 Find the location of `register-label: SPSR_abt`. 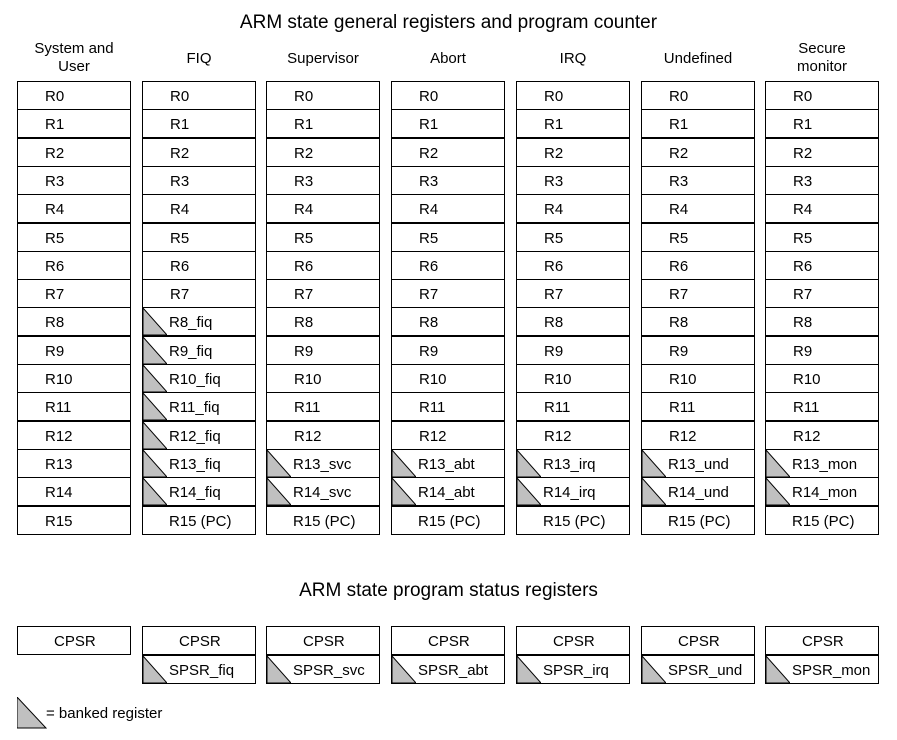

register-label: SPSR_abt is located at coordinates (453, 670).